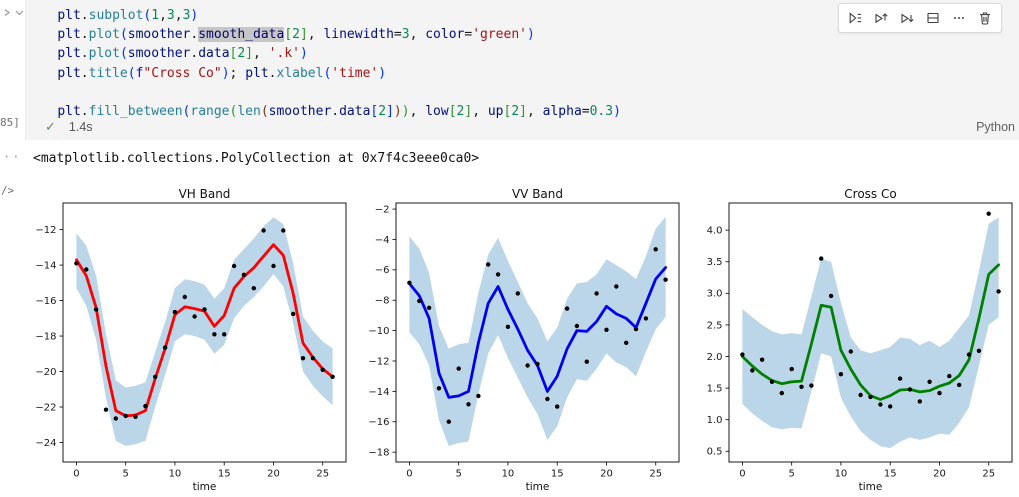 The height and width of the screenshot is (497, 1019). Describe the element at coordinates (45, 407) in the screenshot. I see `y-tick-label: −22` at that location.